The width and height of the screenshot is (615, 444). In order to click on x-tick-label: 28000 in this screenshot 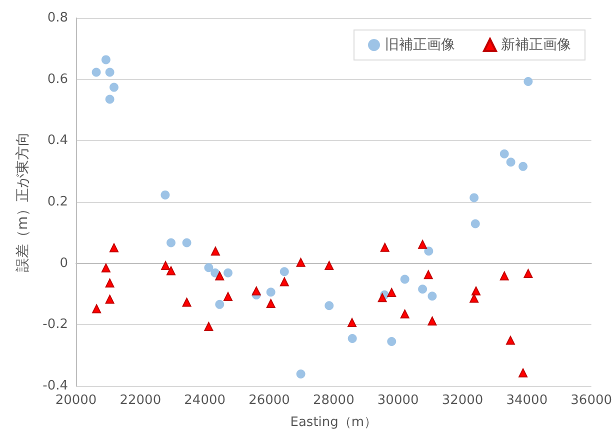, I will do `click(333, 400)`.